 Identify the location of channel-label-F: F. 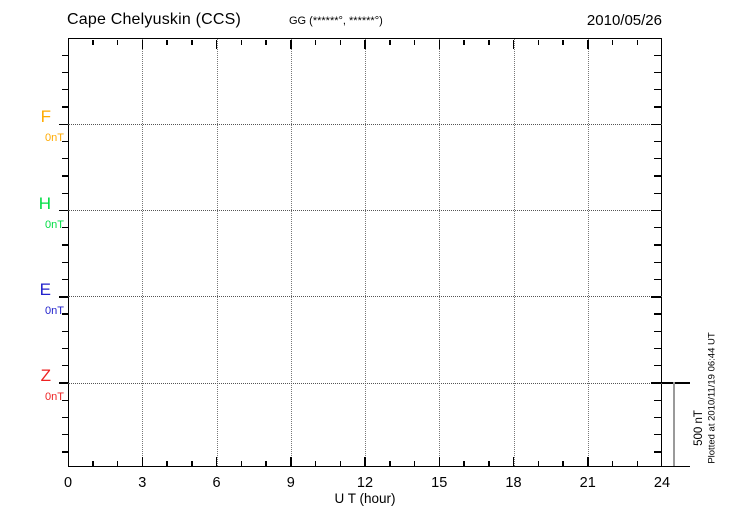
(45, 117).